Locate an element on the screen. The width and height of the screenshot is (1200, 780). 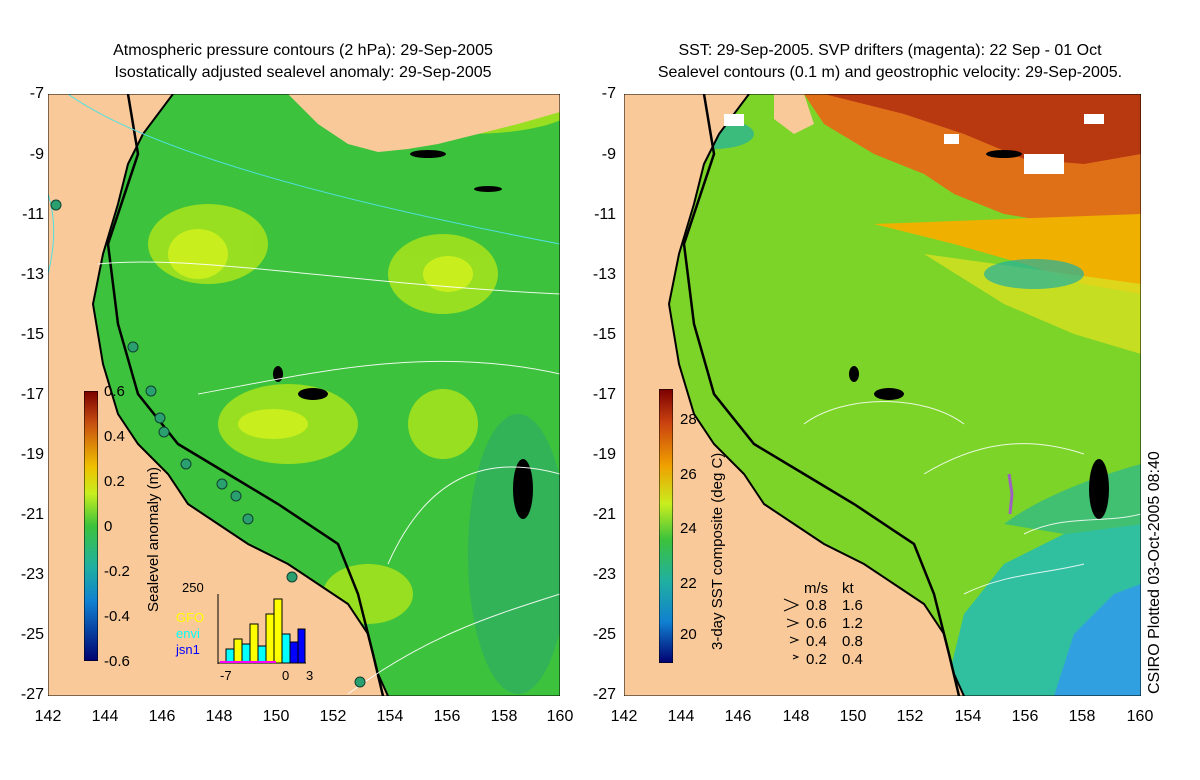
left-lat-tick: -23 is located at coordinates (32, 574).